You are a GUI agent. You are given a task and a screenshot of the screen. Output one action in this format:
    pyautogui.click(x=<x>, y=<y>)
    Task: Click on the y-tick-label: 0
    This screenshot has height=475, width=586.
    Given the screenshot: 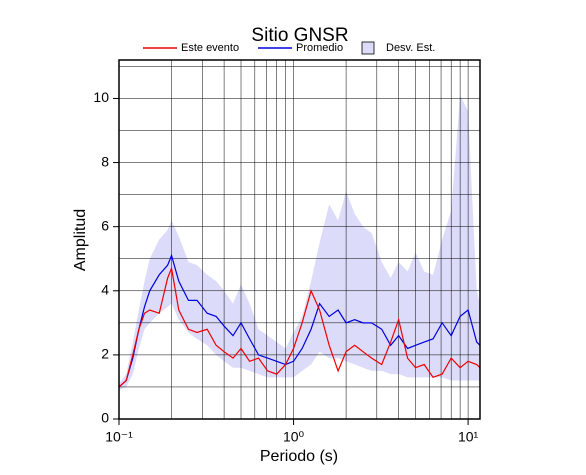 What is the action you would take?
    pyautogui.click(x=105, y=418)
    